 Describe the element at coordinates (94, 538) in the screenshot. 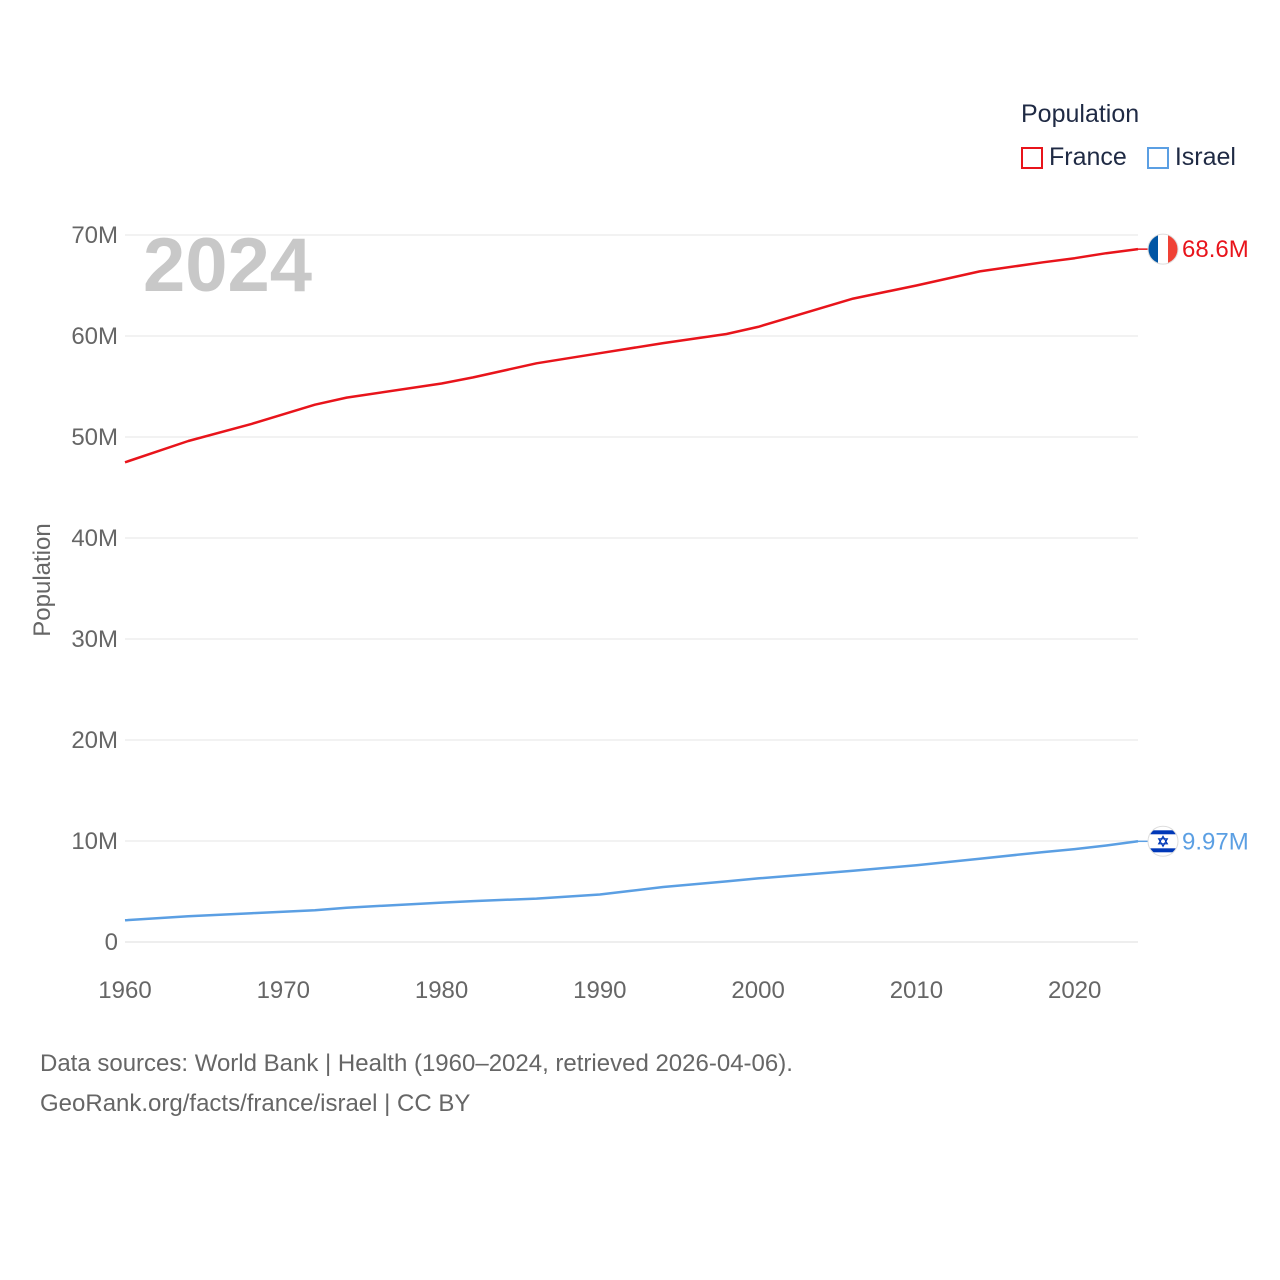

I see `y-tick-label: 40M` at that location.